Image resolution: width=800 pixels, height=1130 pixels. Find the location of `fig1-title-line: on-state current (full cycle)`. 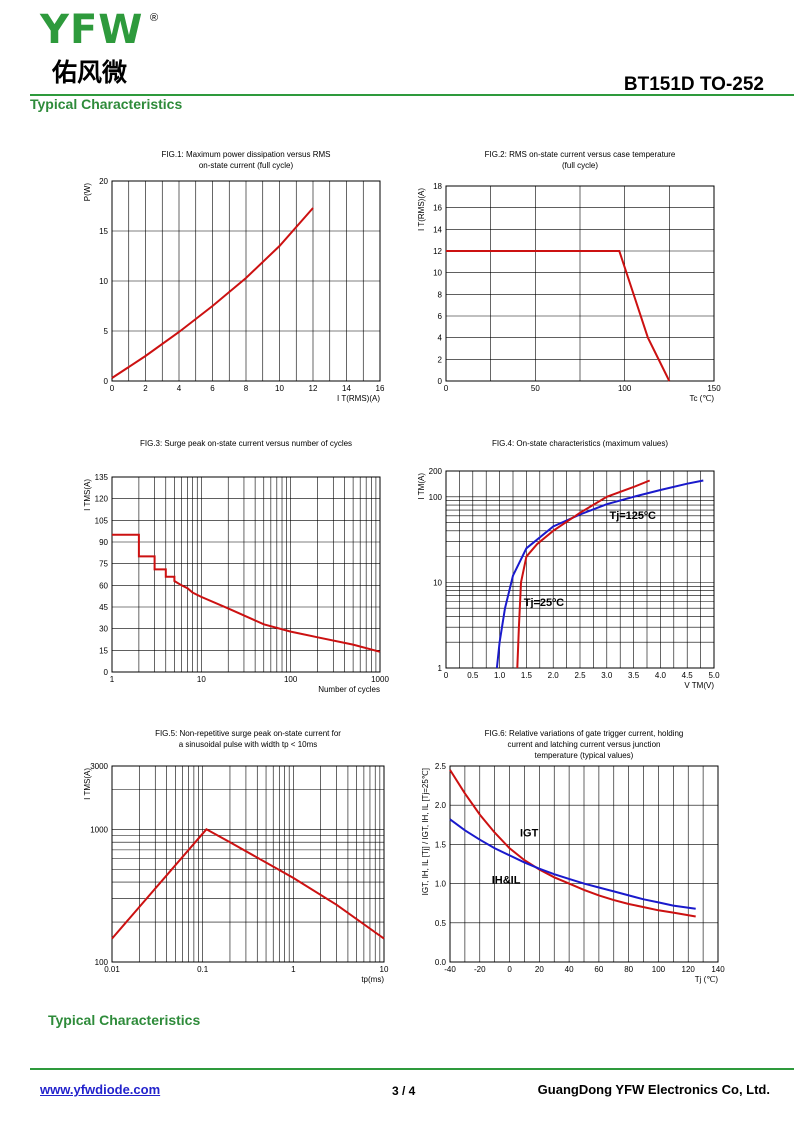

fig1-title-line: on-state current (full cycle) is located at coordinates (246, 165).